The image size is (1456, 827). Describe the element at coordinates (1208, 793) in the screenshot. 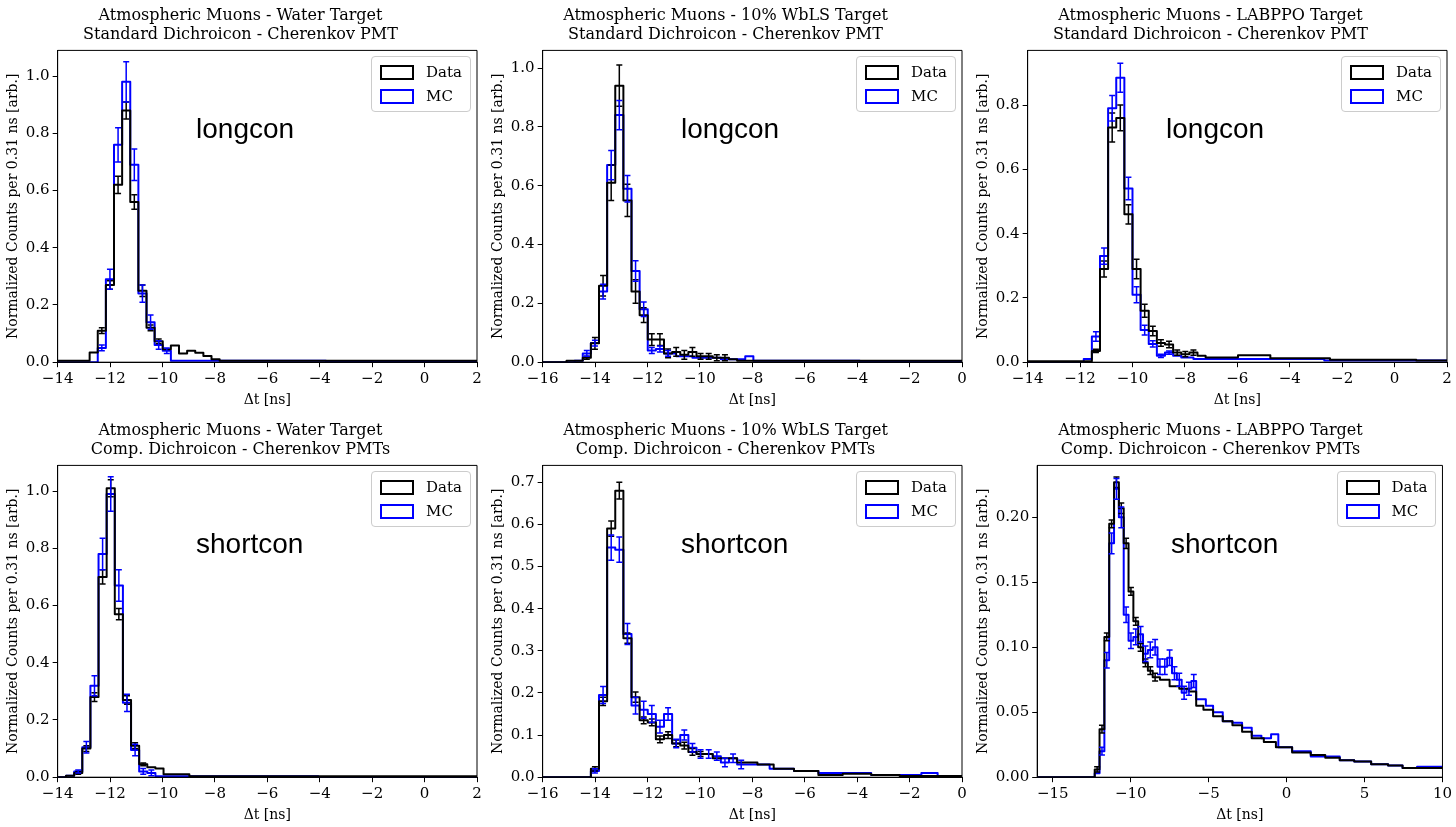

I see `x-tick-label: −5` at that location.